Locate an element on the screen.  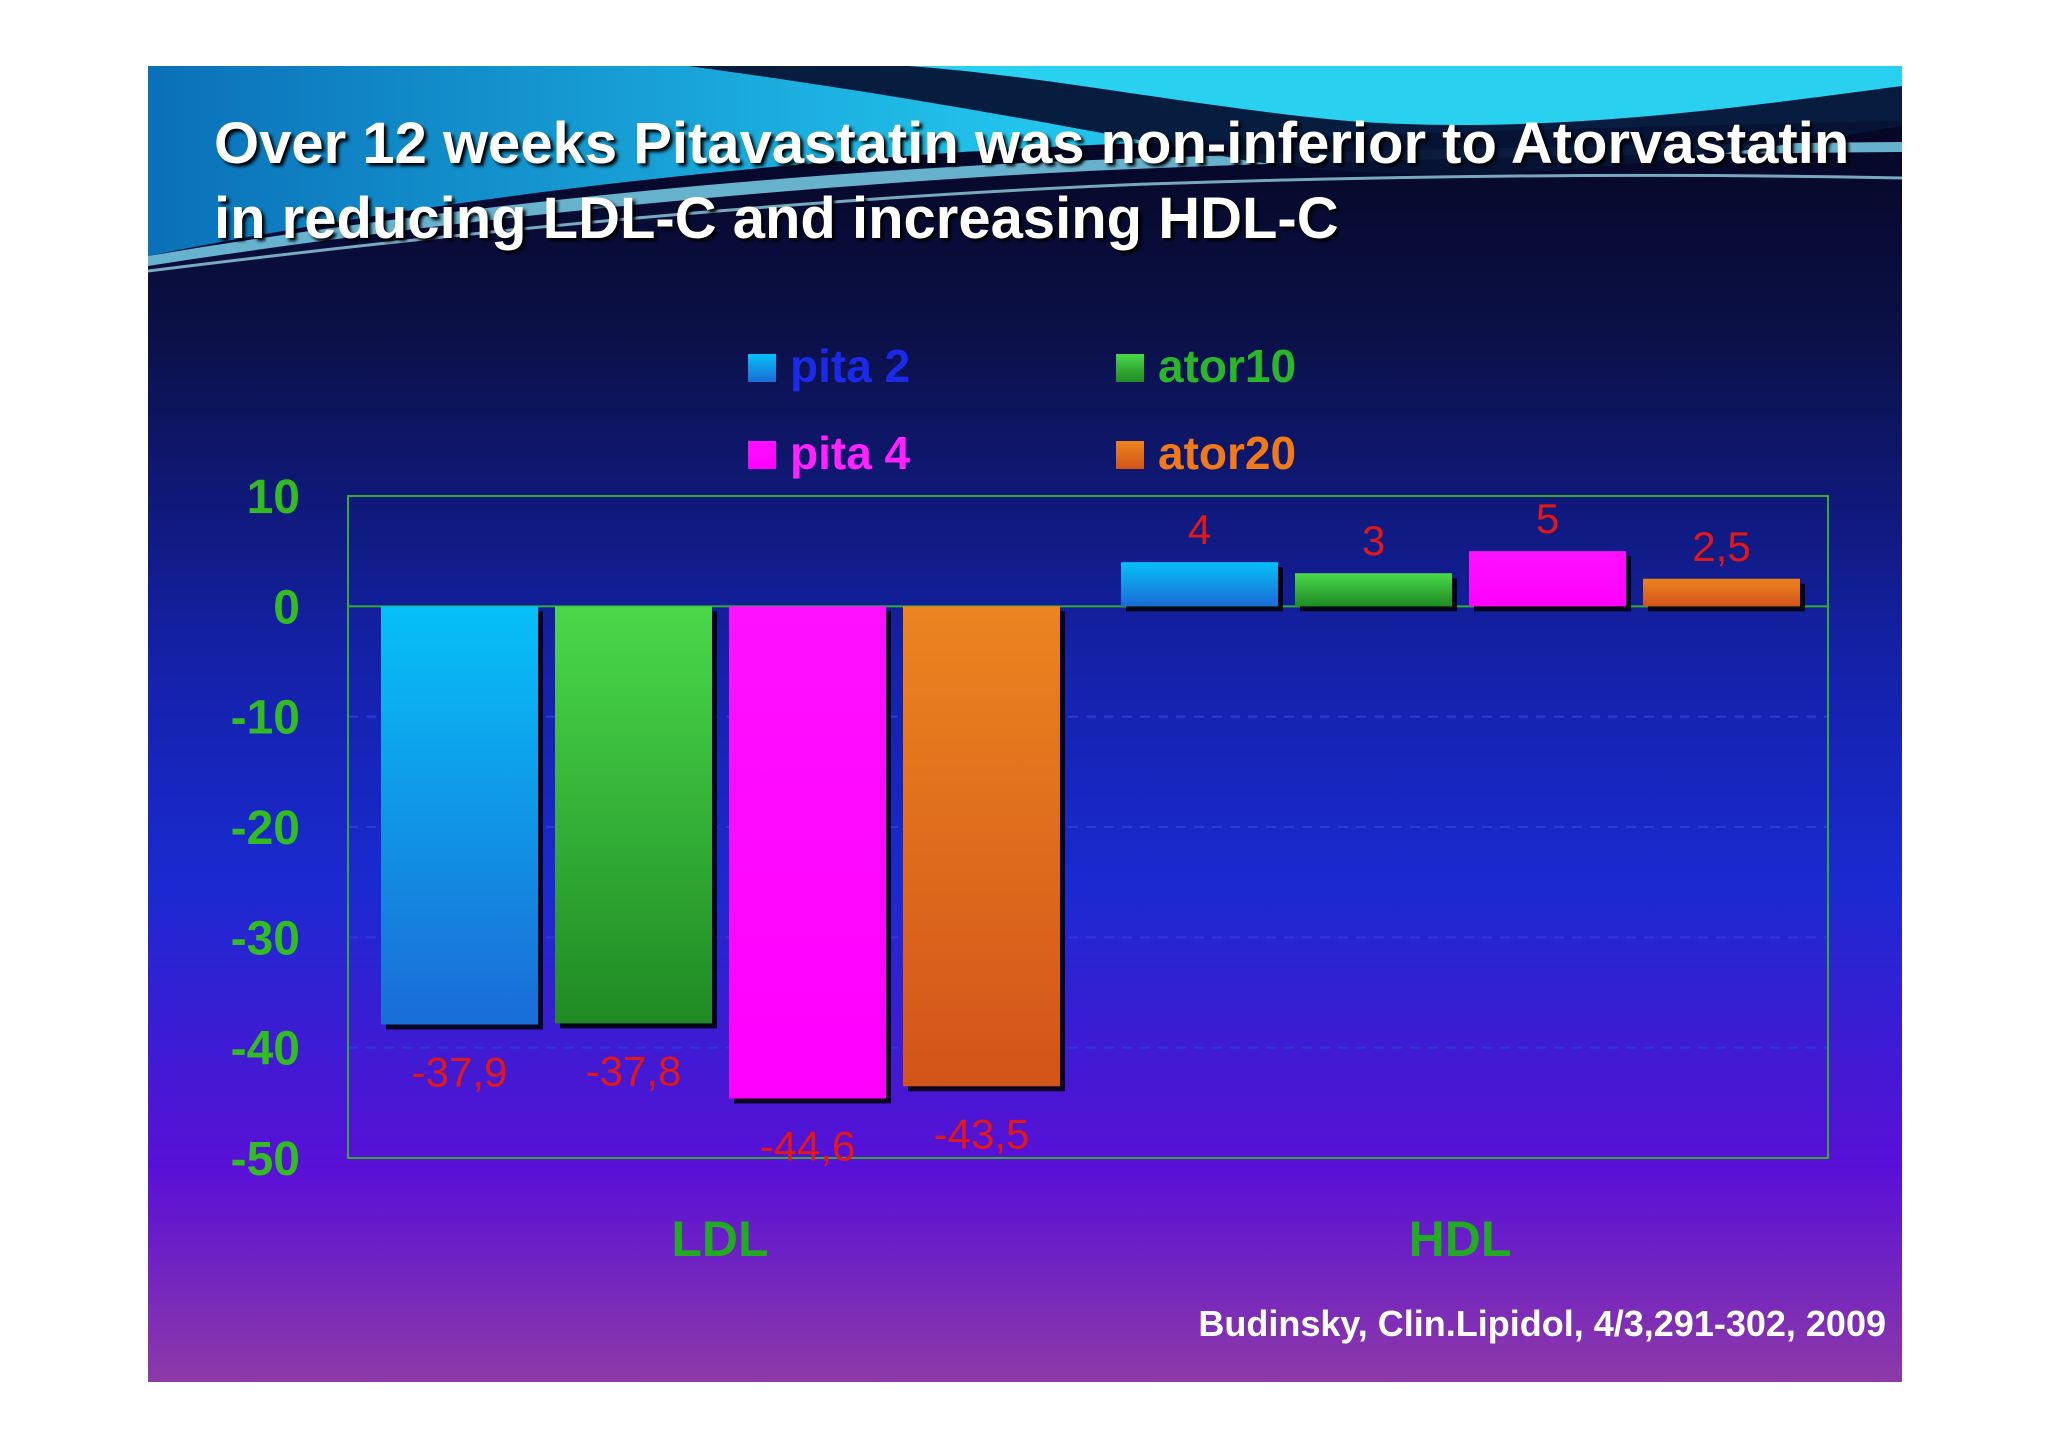
legend-label: pita 2 is located at coordinates (850, 366).